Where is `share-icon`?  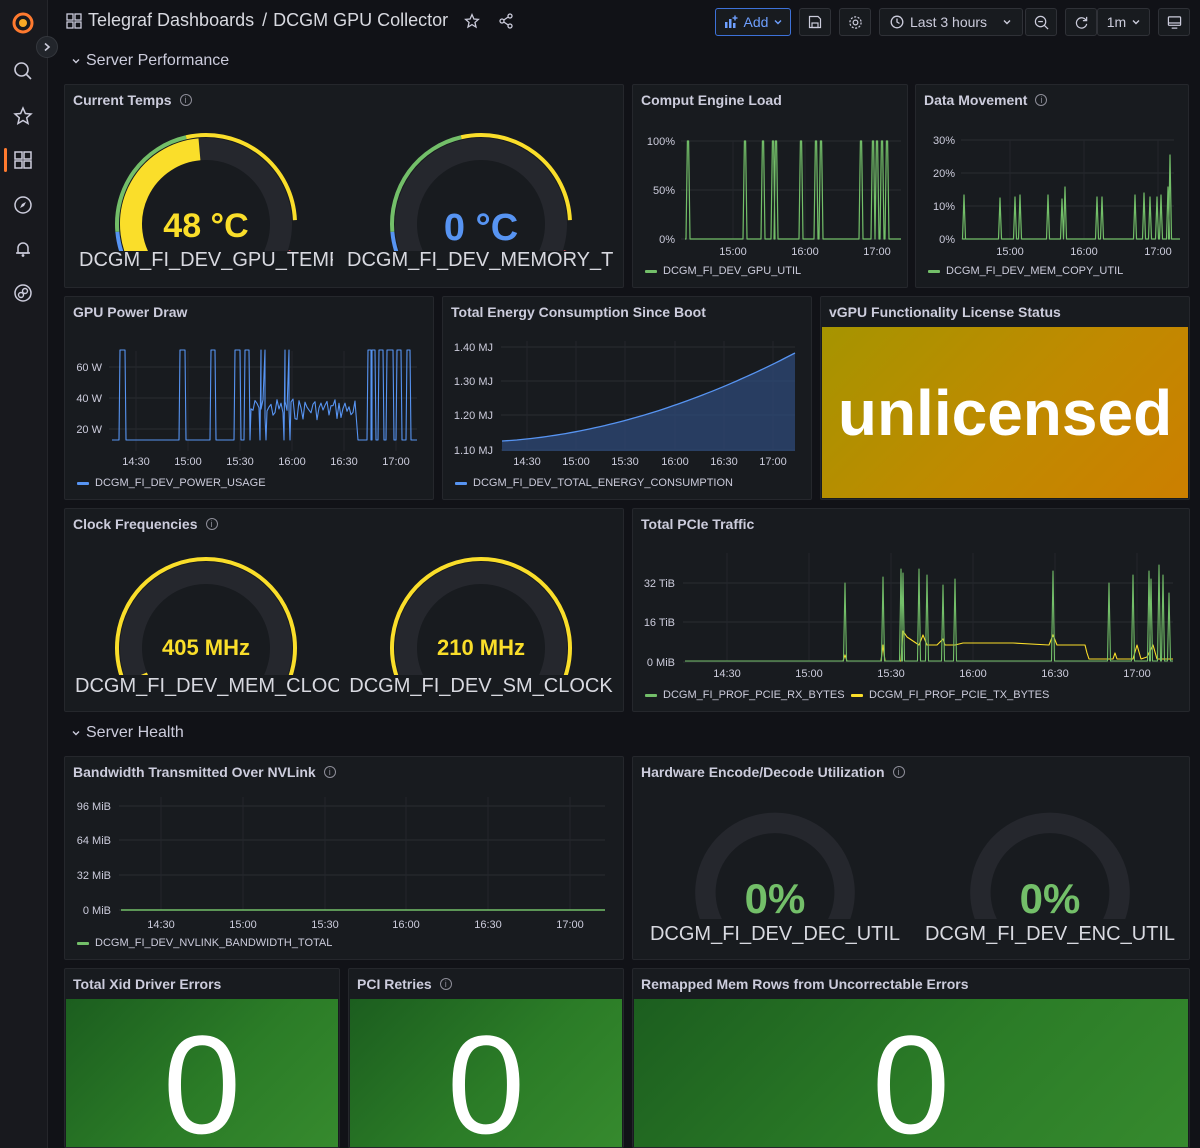
share-icon is located at coordinates (506, 20).